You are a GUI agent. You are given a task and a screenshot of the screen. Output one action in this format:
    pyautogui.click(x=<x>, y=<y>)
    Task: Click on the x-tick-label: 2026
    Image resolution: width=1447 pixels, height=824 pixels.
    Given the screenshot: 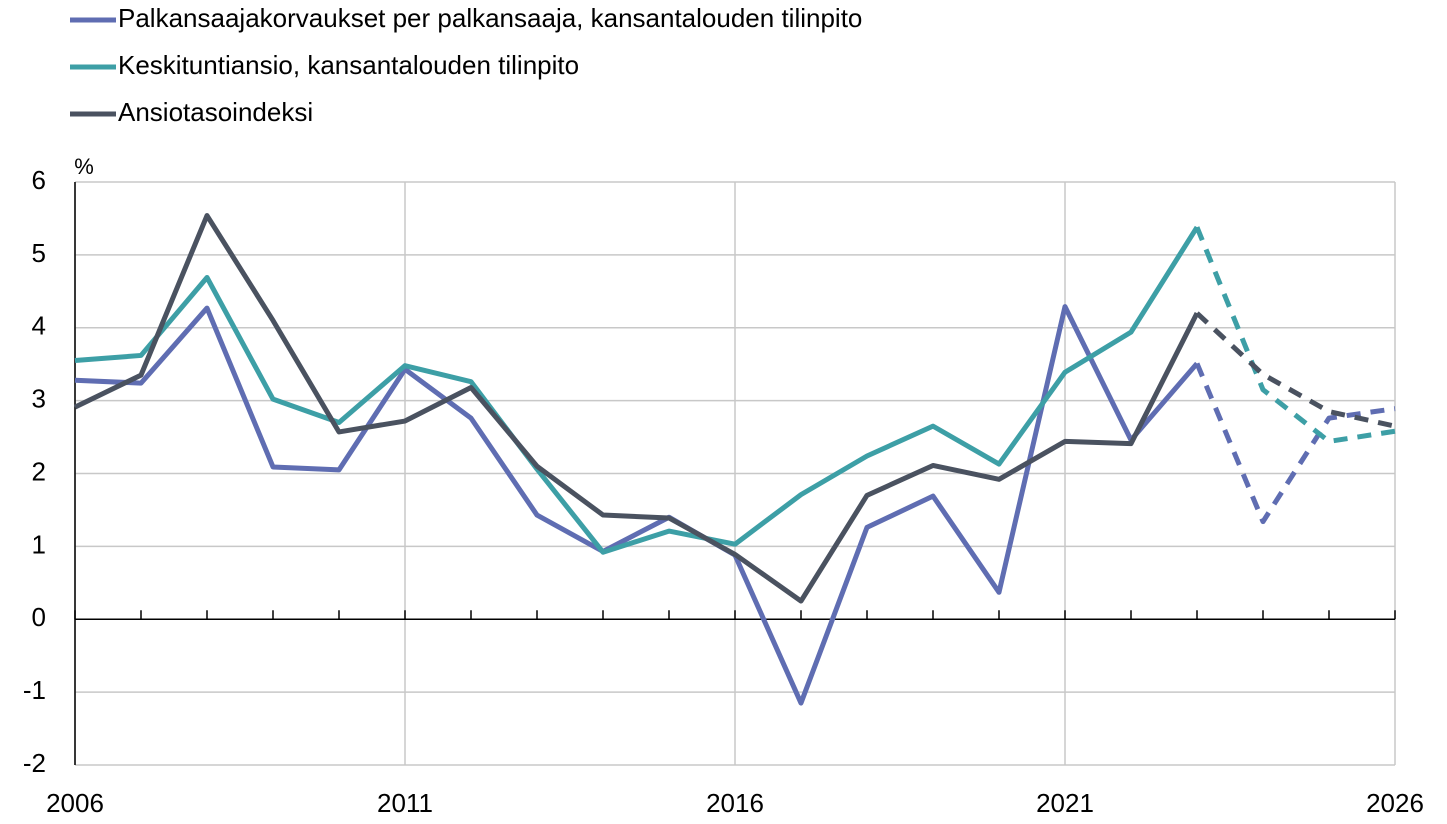 What is the action you would take?
    pyautogui.click(x=1395, y=803)
    